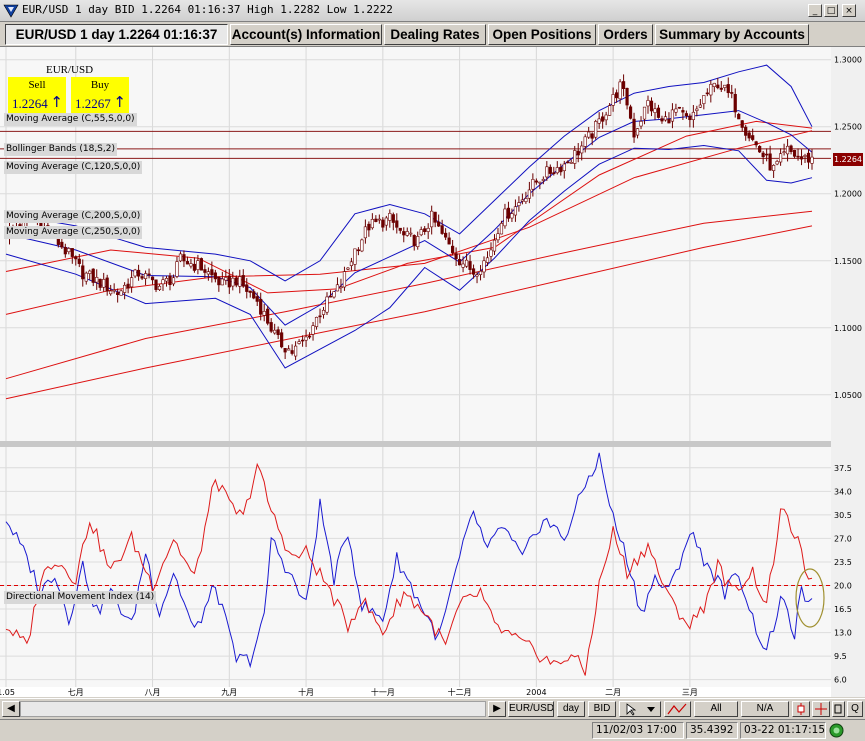 The image size is (865, 741). What do you see at coordinates (93, 103) in the screenshot?
I see `buy-price: 1.2267` at bounding box center [93, 103].